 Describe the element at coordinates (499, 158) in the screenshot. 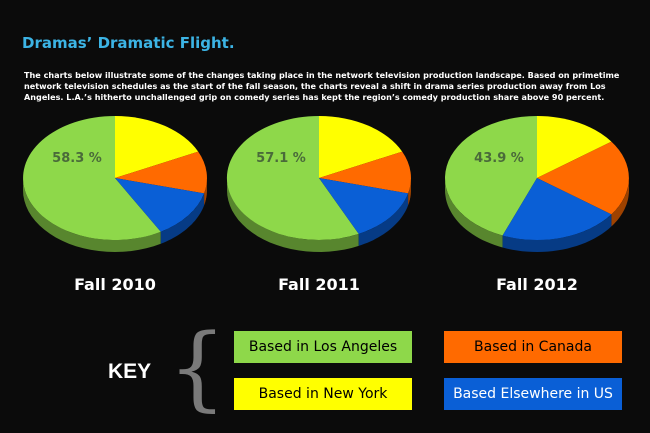

I see `pie-percent-label: 43.9 %` at that location.